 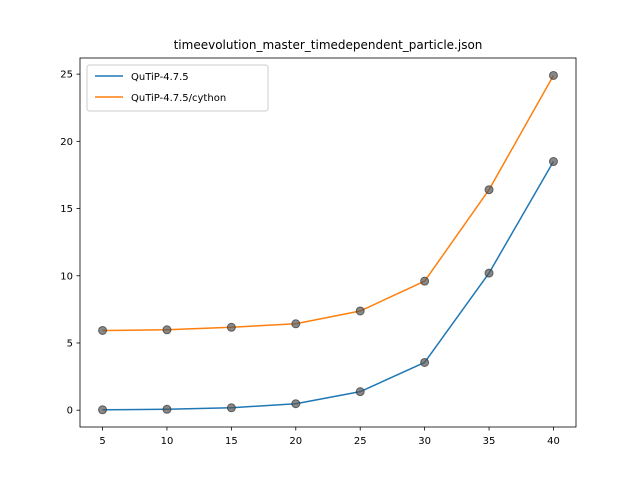 I want to click on legend-label-0: QuTiP-4.7.5, so click(x=160, y=77).